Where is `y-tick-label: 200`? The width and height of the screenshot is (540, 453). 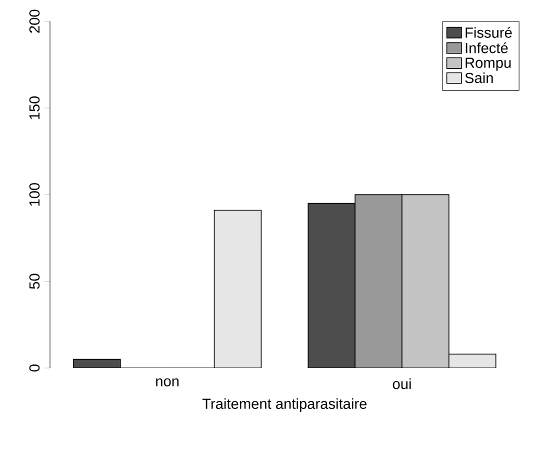
y-tick-label: 200 is located at coordinates (34, 21).